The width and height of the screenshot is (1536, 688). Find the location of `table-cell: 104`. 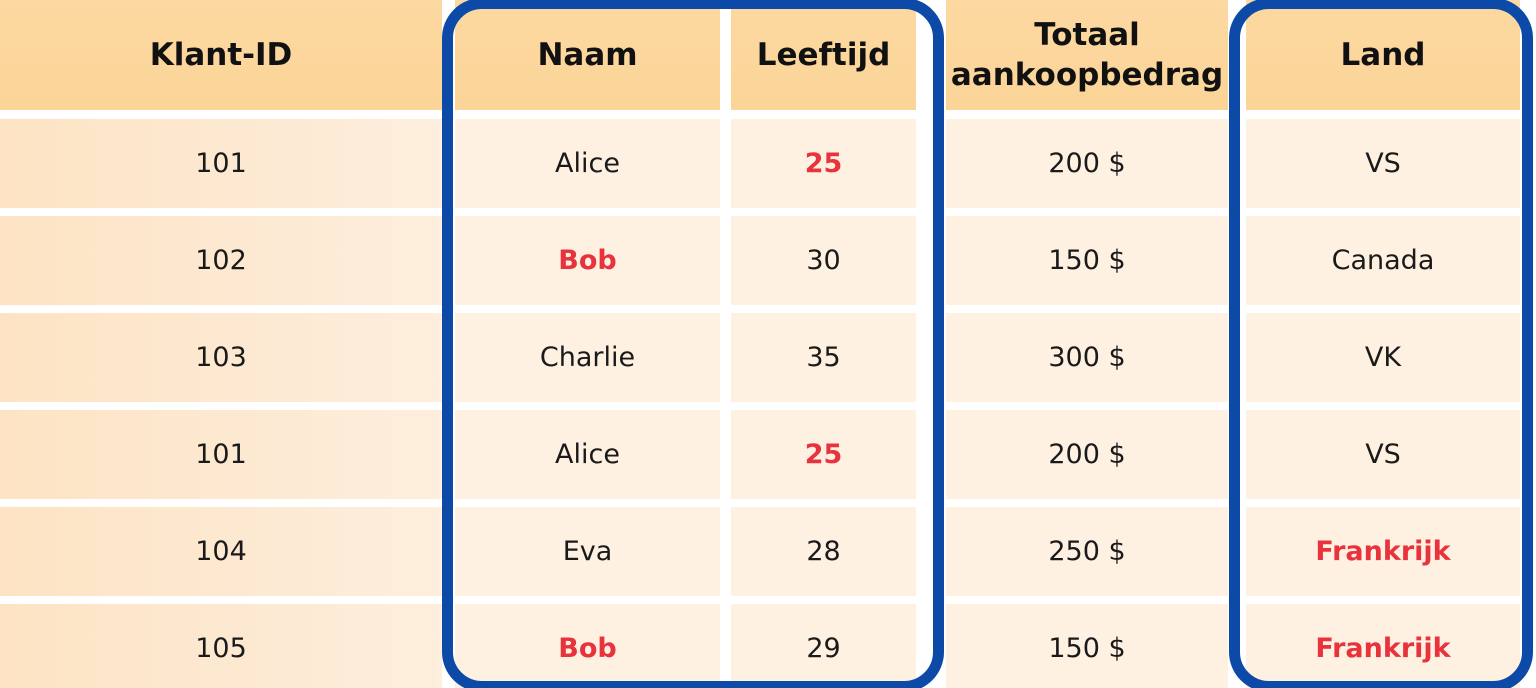

table-cell: 104 is located at coordinates (221, 551).